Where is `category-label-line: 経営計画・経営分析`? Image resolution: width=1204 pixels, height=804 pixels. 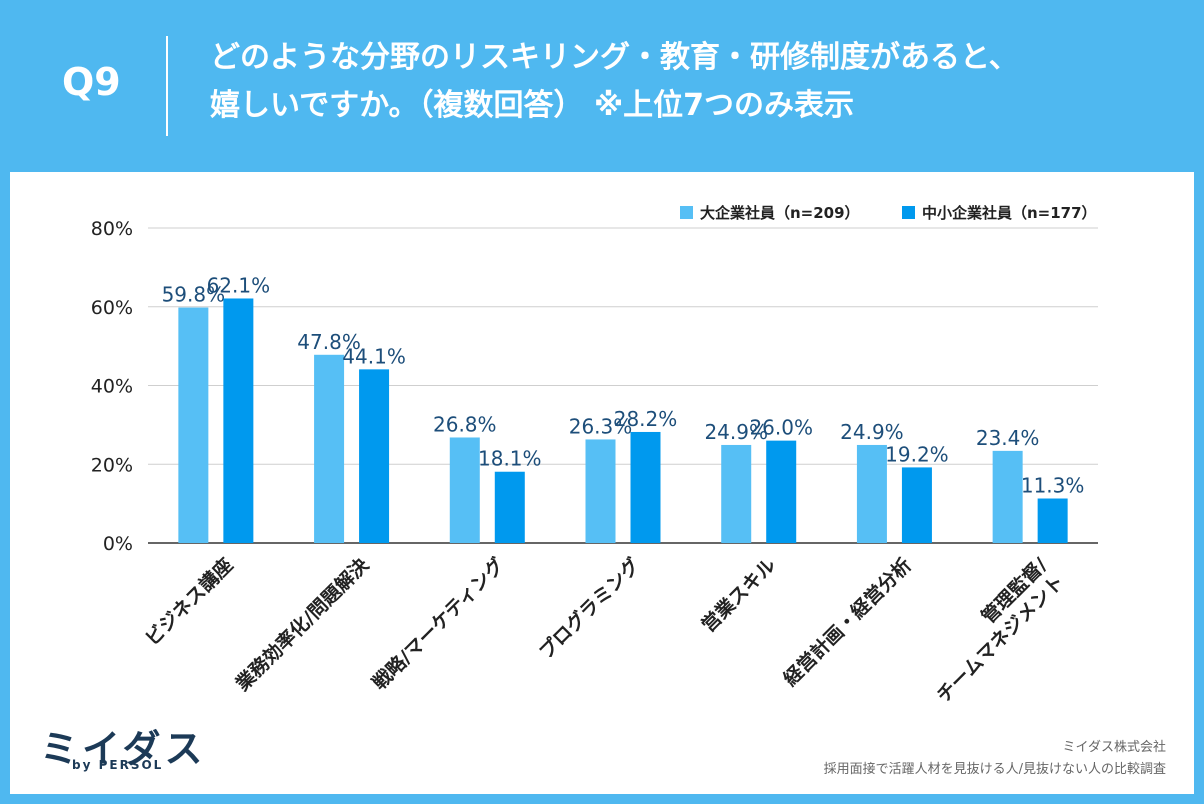 category-label-line: 経営計画・経営分析 is located at coordinates (847, 621).